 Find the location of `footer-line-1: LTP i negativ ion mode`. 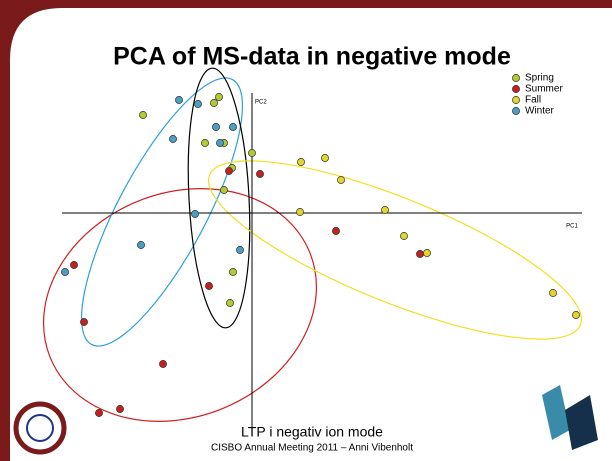

footer-line-1: LTP i negativ ion mode is located at coordinates (312, 432).